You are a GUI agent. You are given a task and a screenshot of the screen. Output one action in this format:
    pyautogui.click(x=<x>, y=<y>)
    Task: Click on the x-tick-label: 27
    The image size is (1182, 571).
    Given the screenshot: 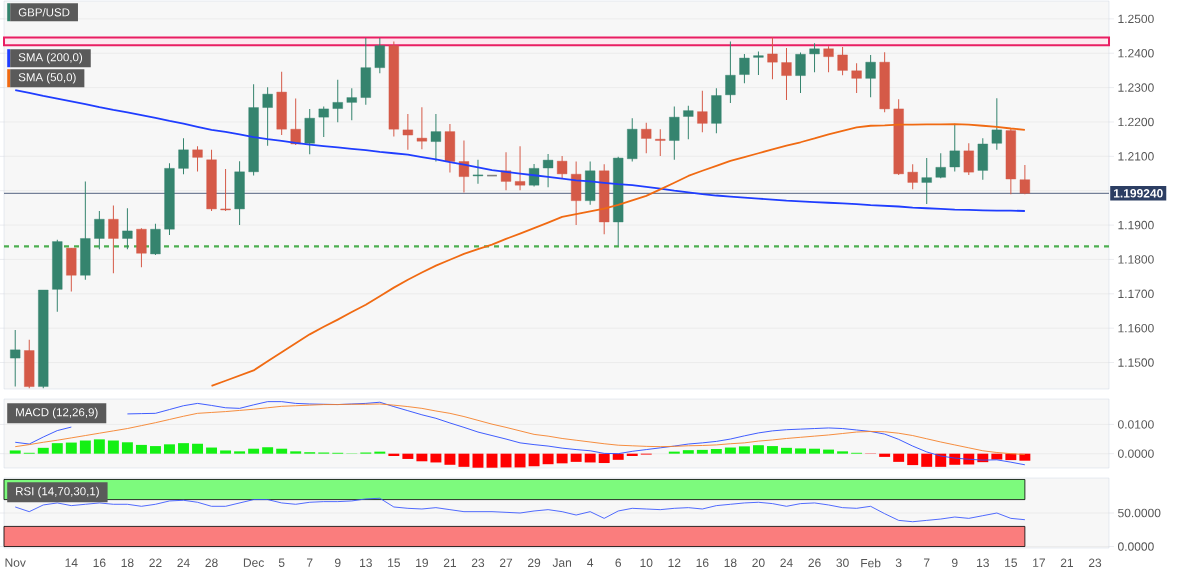 What is the action you would take?
    pyautogui.click(x=506, y=562)
    